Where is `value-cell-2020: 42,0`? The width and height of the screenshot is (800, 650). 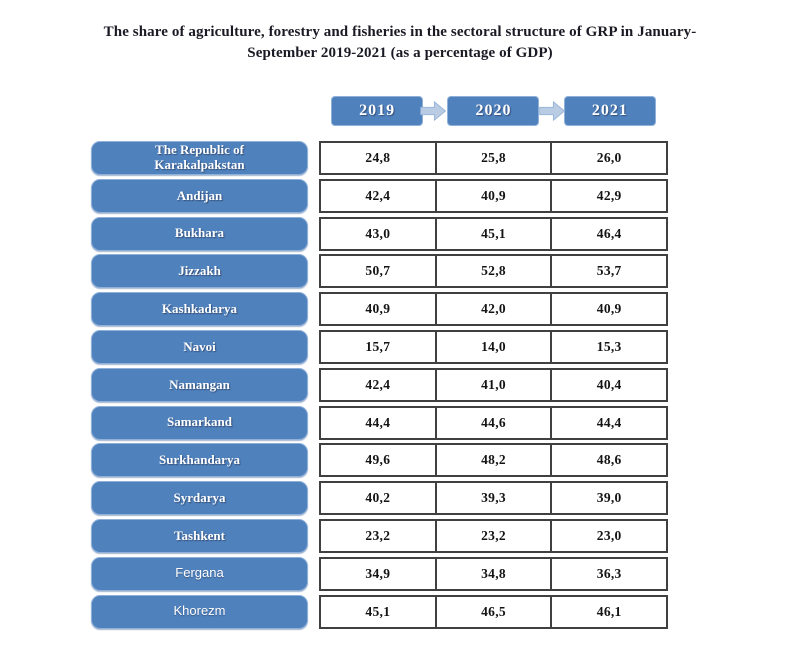 value-cell-2020: 42,0 is located at coordinates (492, 309).